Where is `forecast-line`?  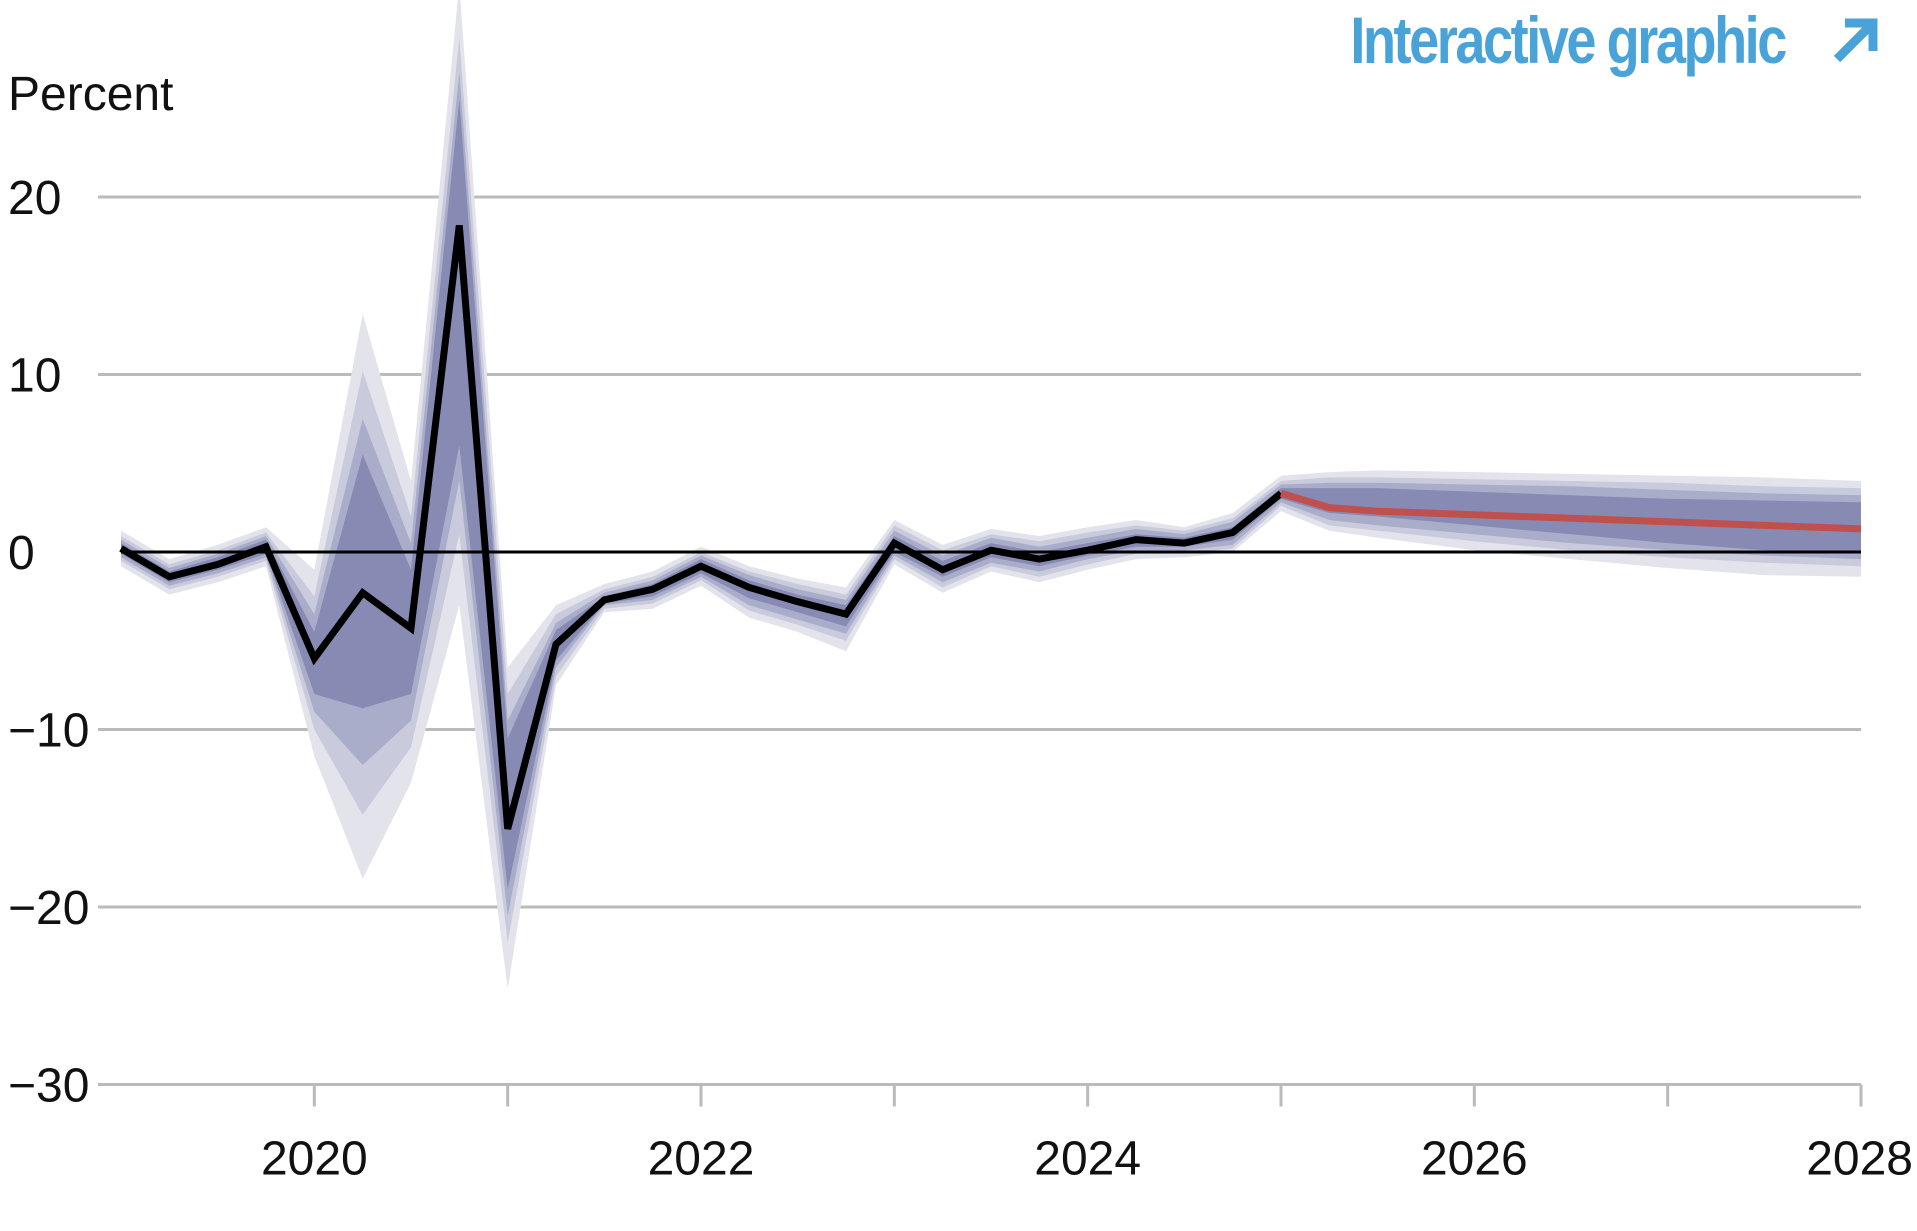 forecast-line is located at coordinates (1571, 511).